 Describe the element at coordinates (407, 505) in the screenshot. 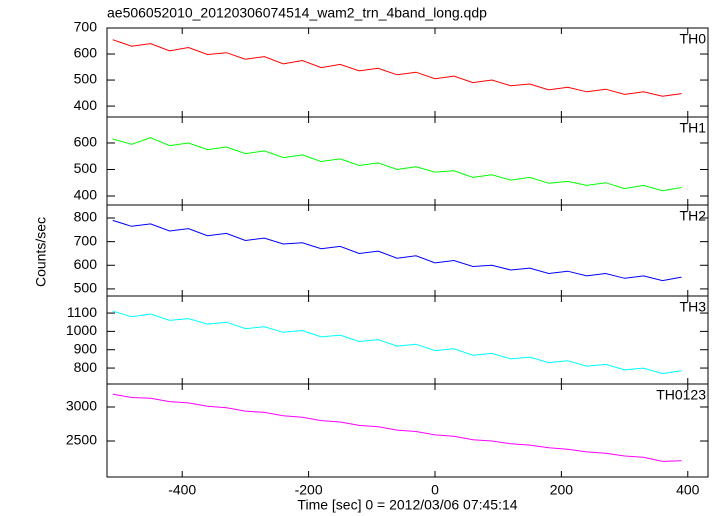

I see `x-axis-label: Time [sec] 0 = 2012/03/06 07:45:14` at that location.